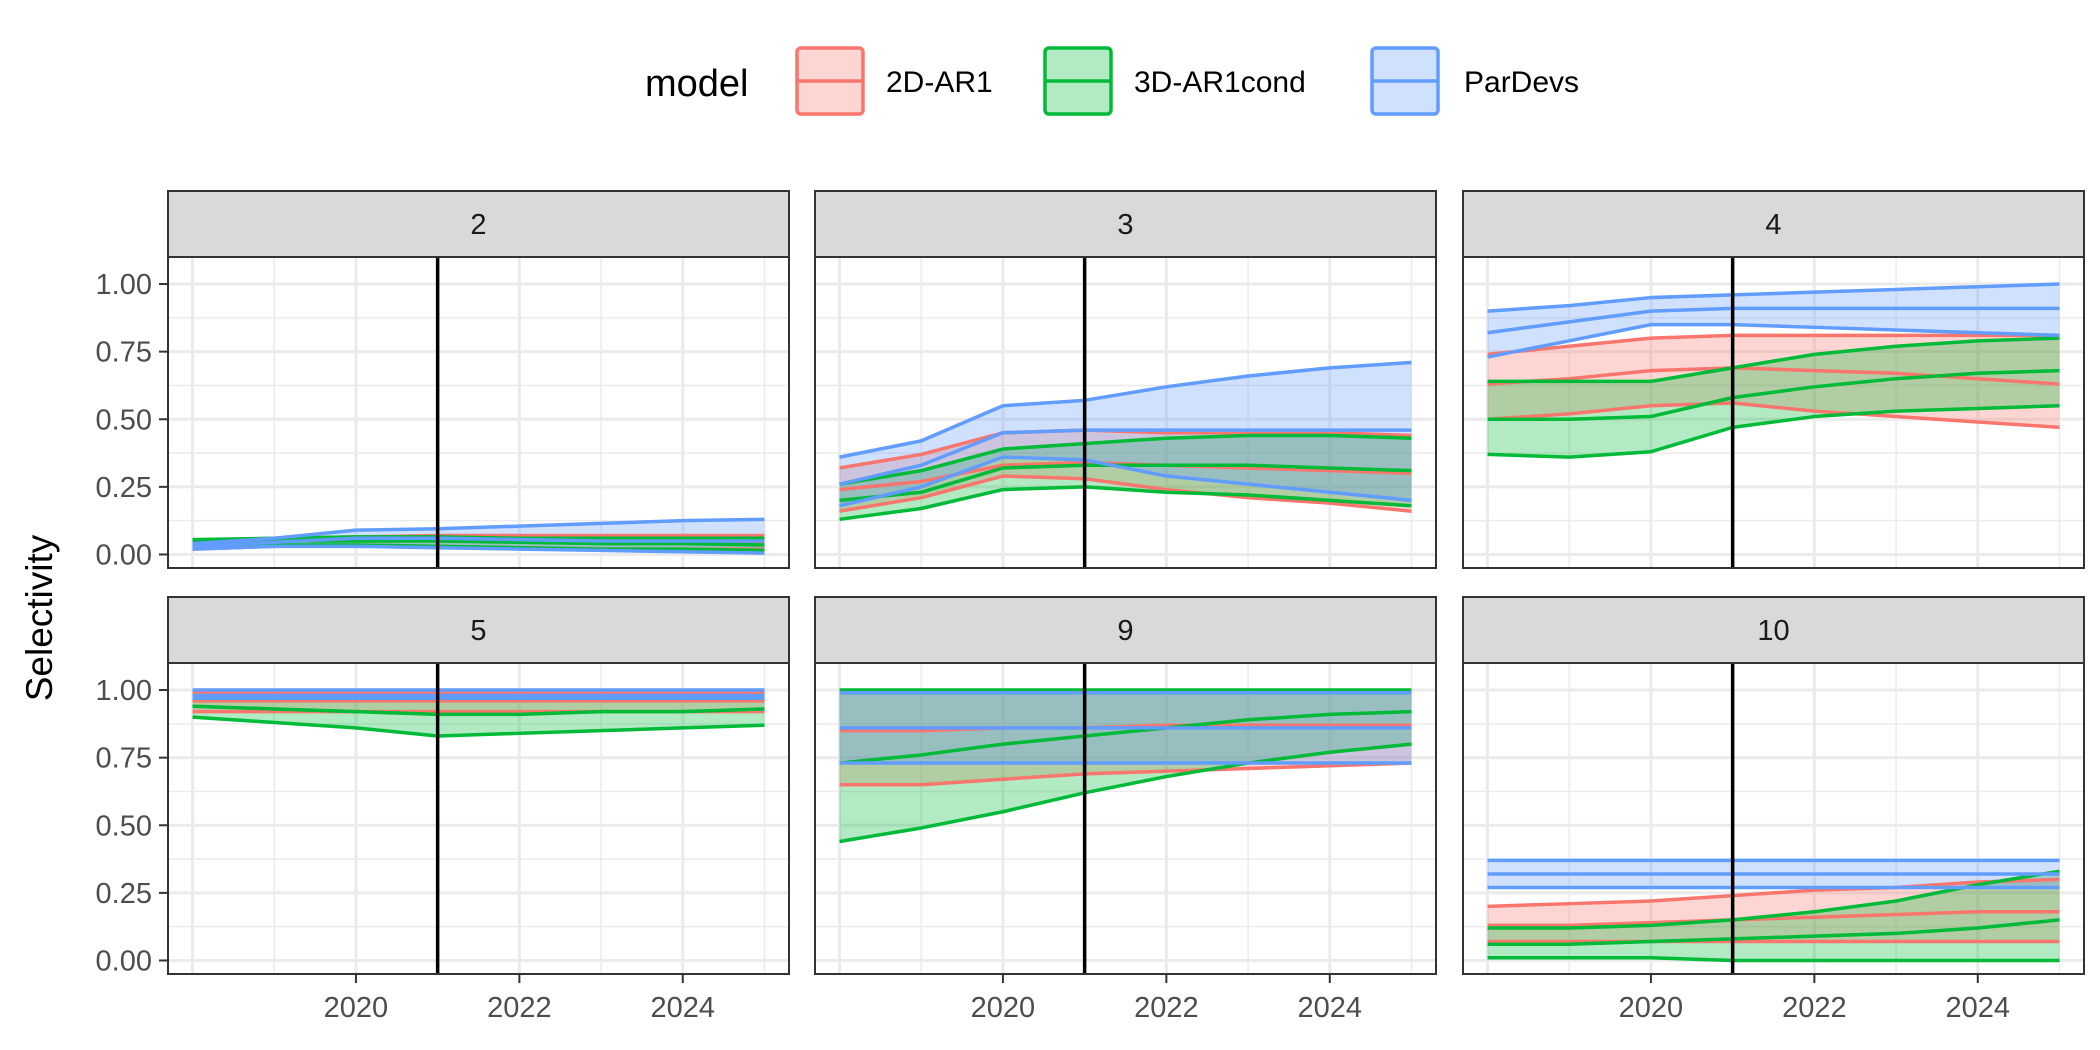  I want to click on panel-3: 3, so click(1125, 379).